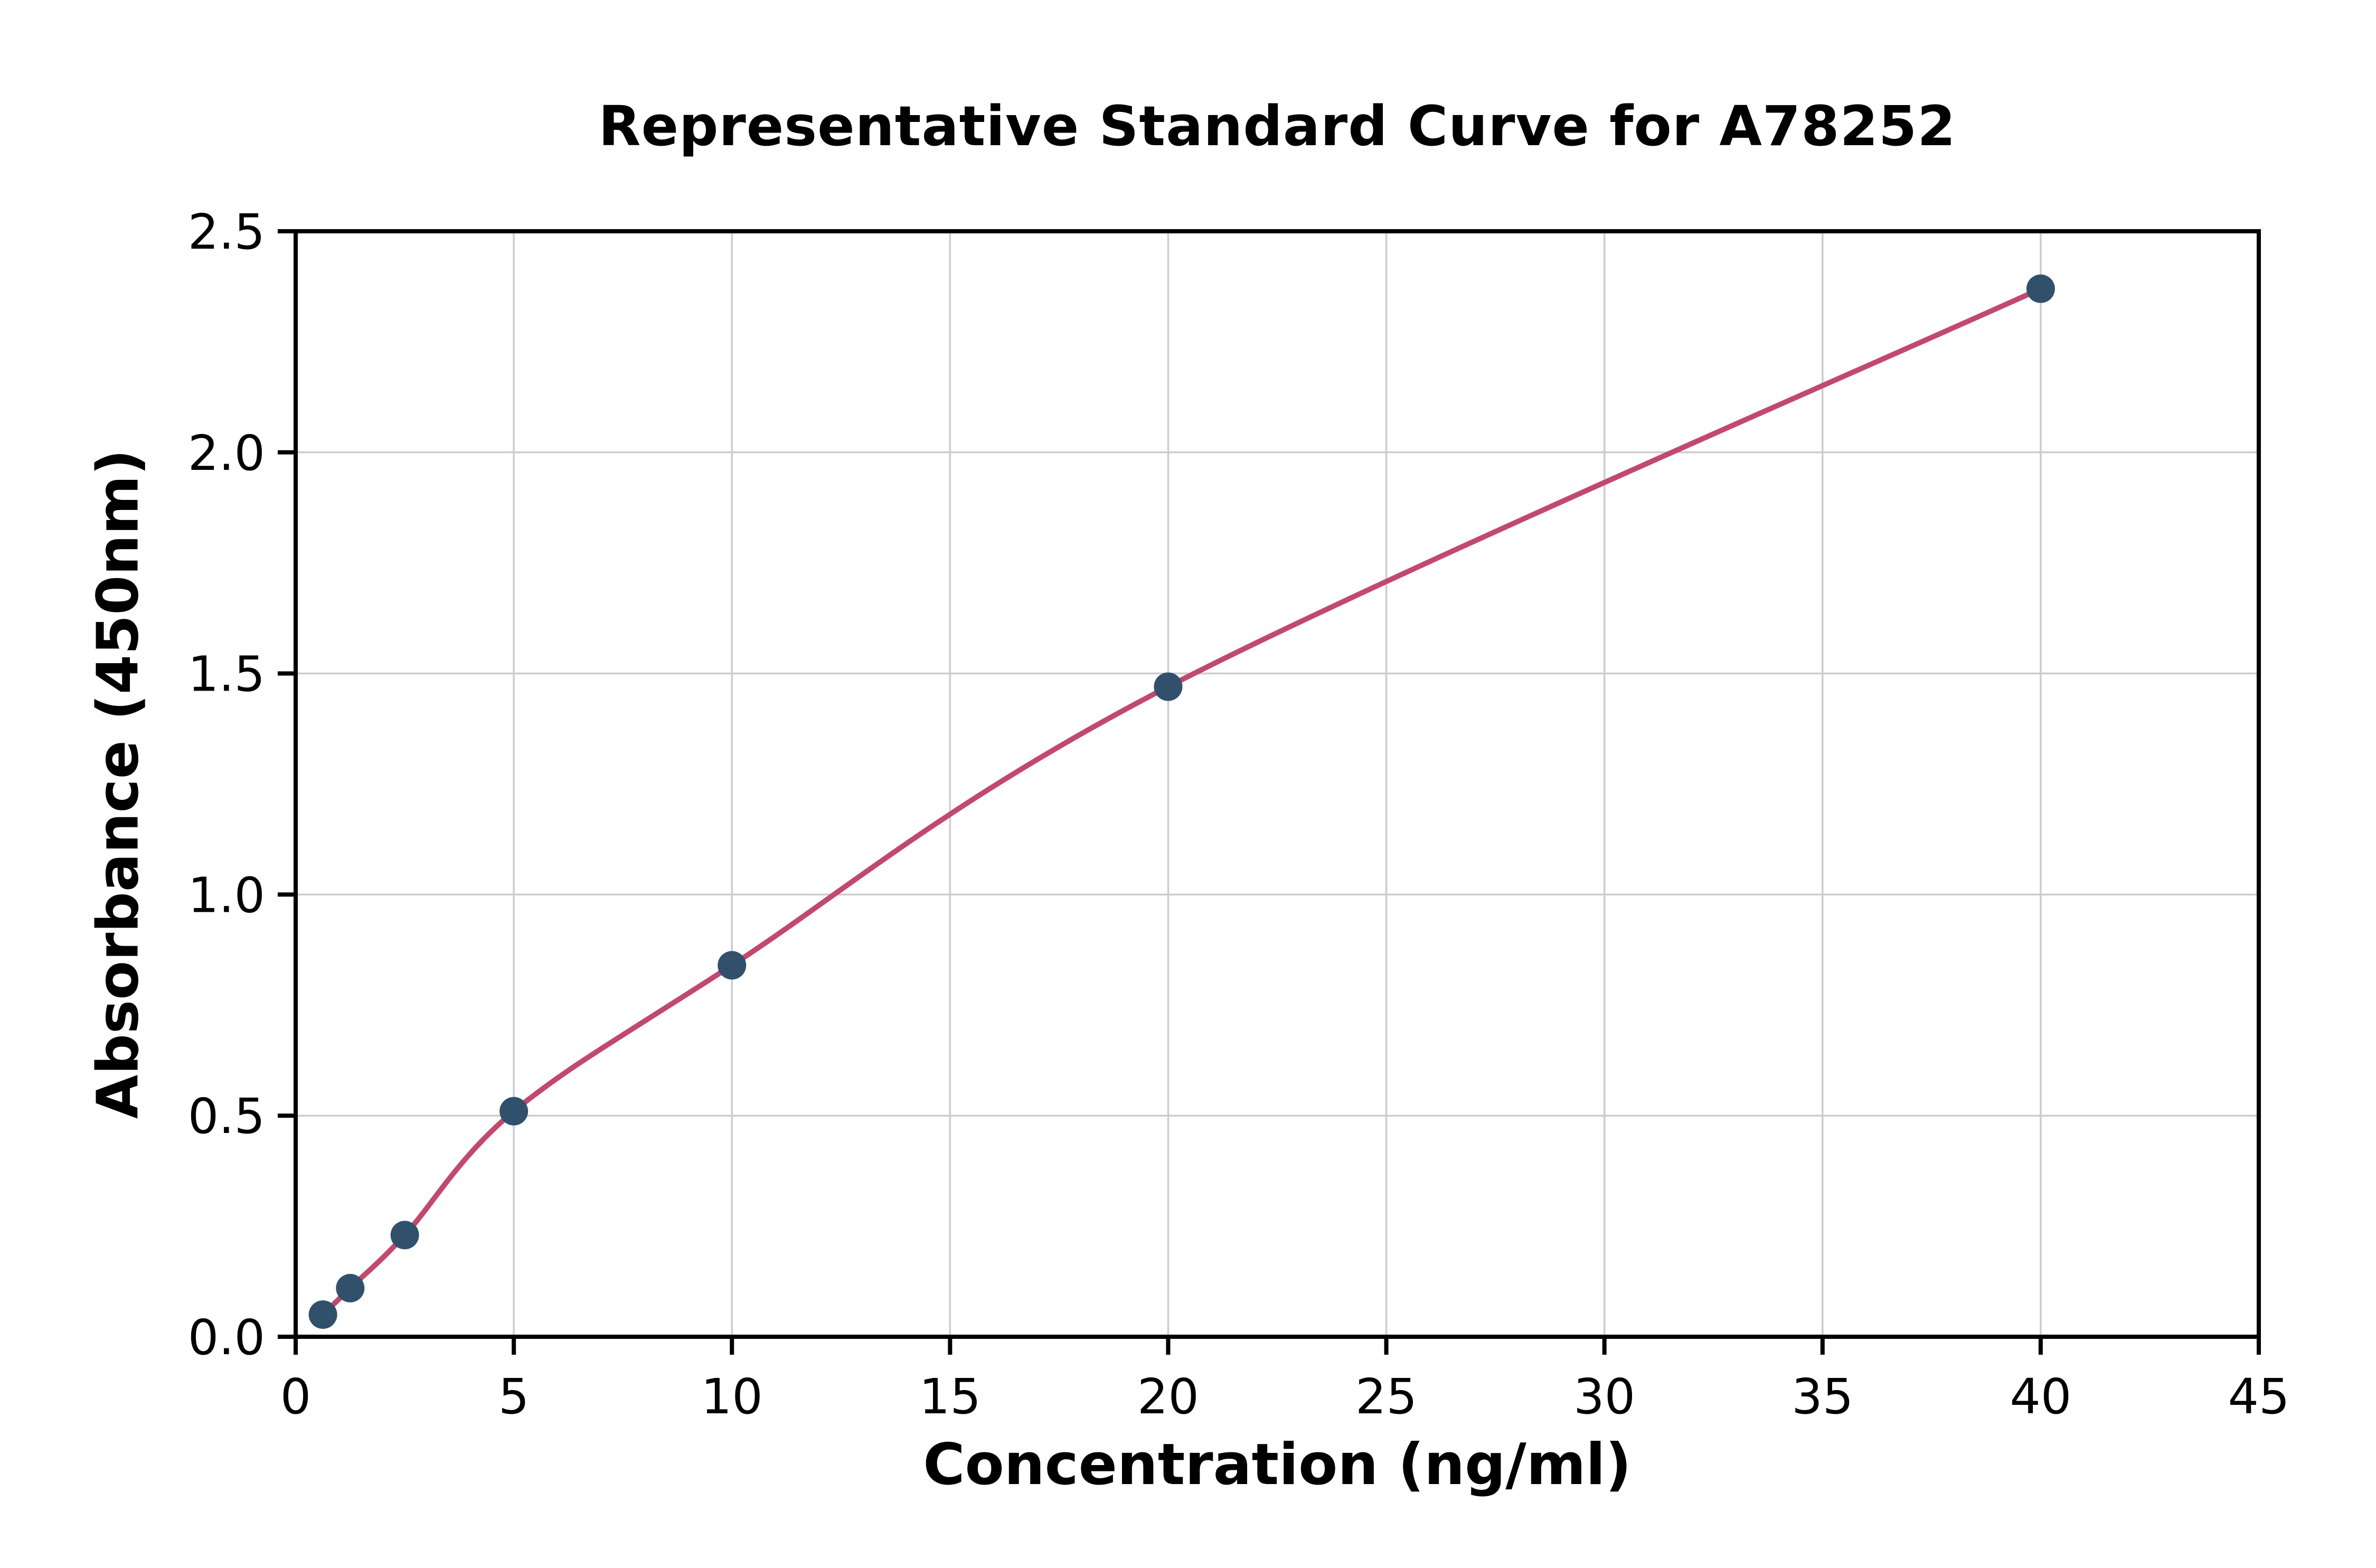  What do you see at coordinates (1168, 1396) in the screenshot?
I see `x-tick-label: 20` at bounding box center [1168, 1396].